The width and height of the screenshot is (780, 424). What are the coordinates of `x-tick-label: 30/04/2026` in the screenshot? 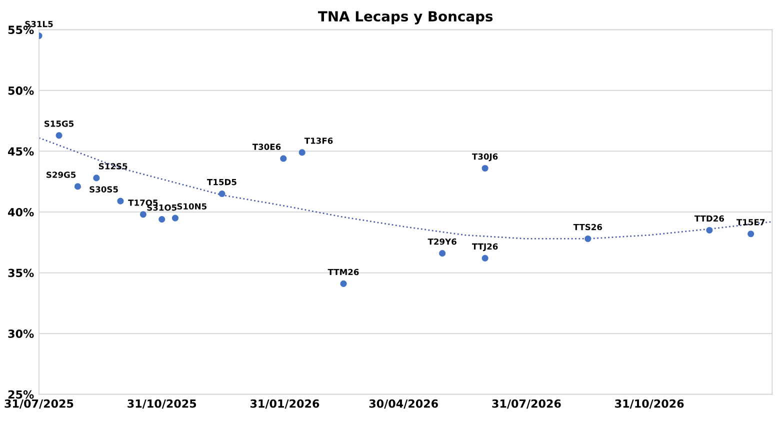 It's located at (403, 404).